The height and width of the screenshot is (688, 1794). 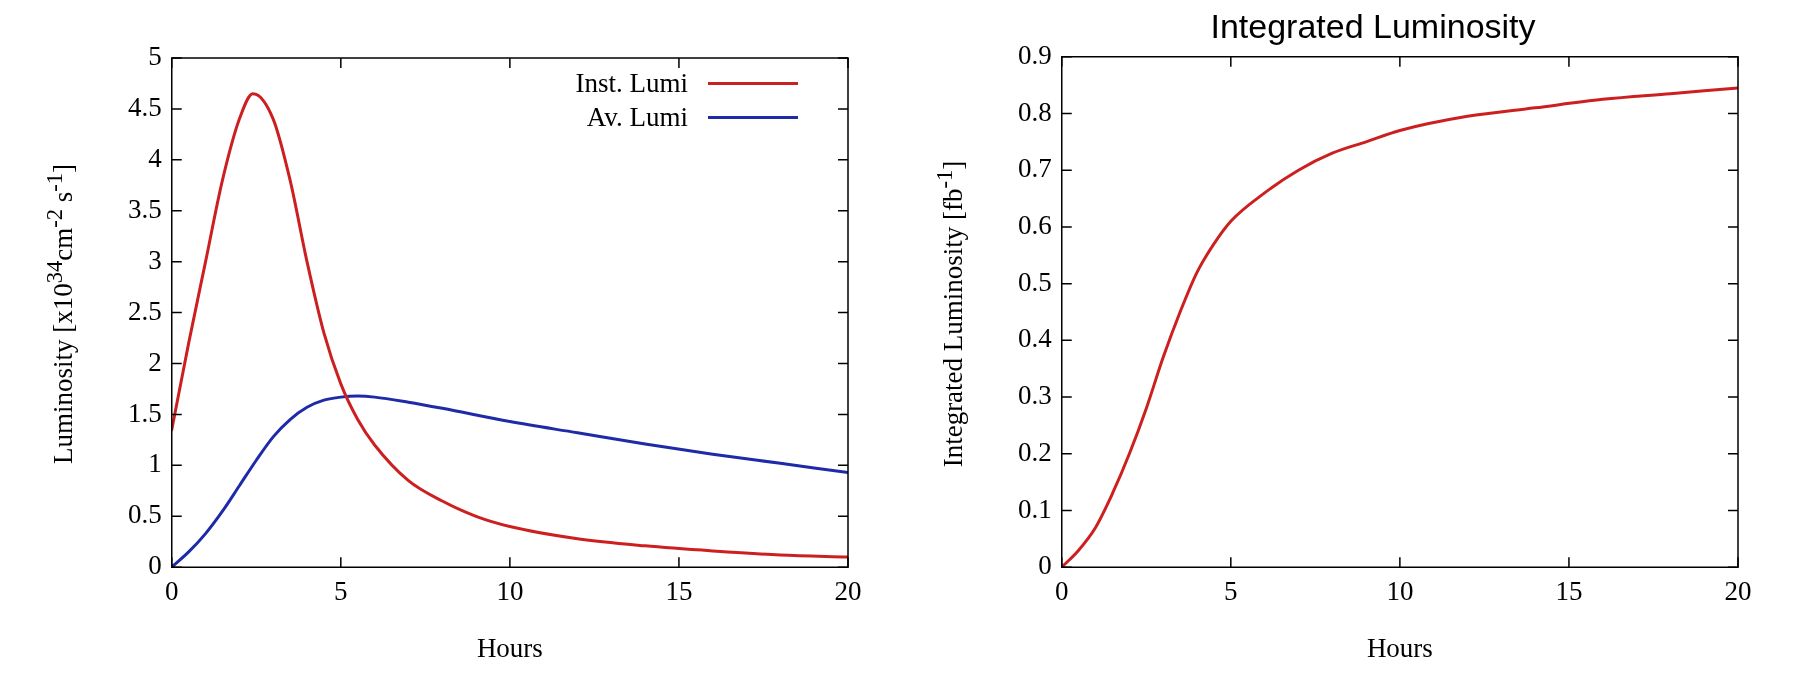 I want to click on y-tick-label: 0.3, so click(x=1035, y=395).